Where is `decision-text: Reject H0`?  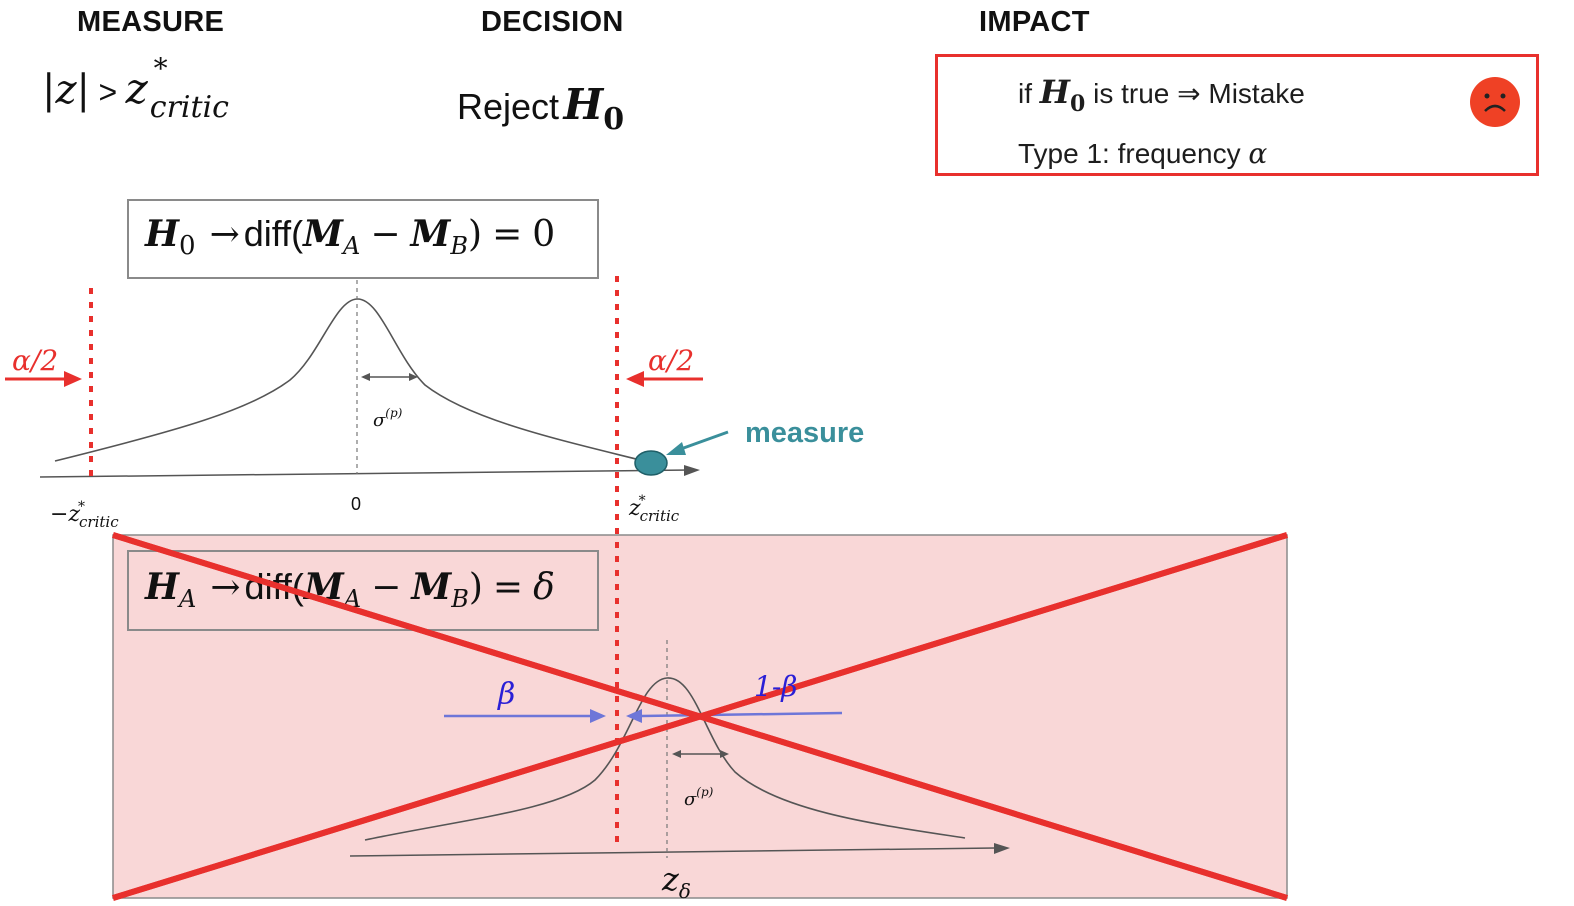 decision-text: Reject H0 is located at coordinates (541, 108).